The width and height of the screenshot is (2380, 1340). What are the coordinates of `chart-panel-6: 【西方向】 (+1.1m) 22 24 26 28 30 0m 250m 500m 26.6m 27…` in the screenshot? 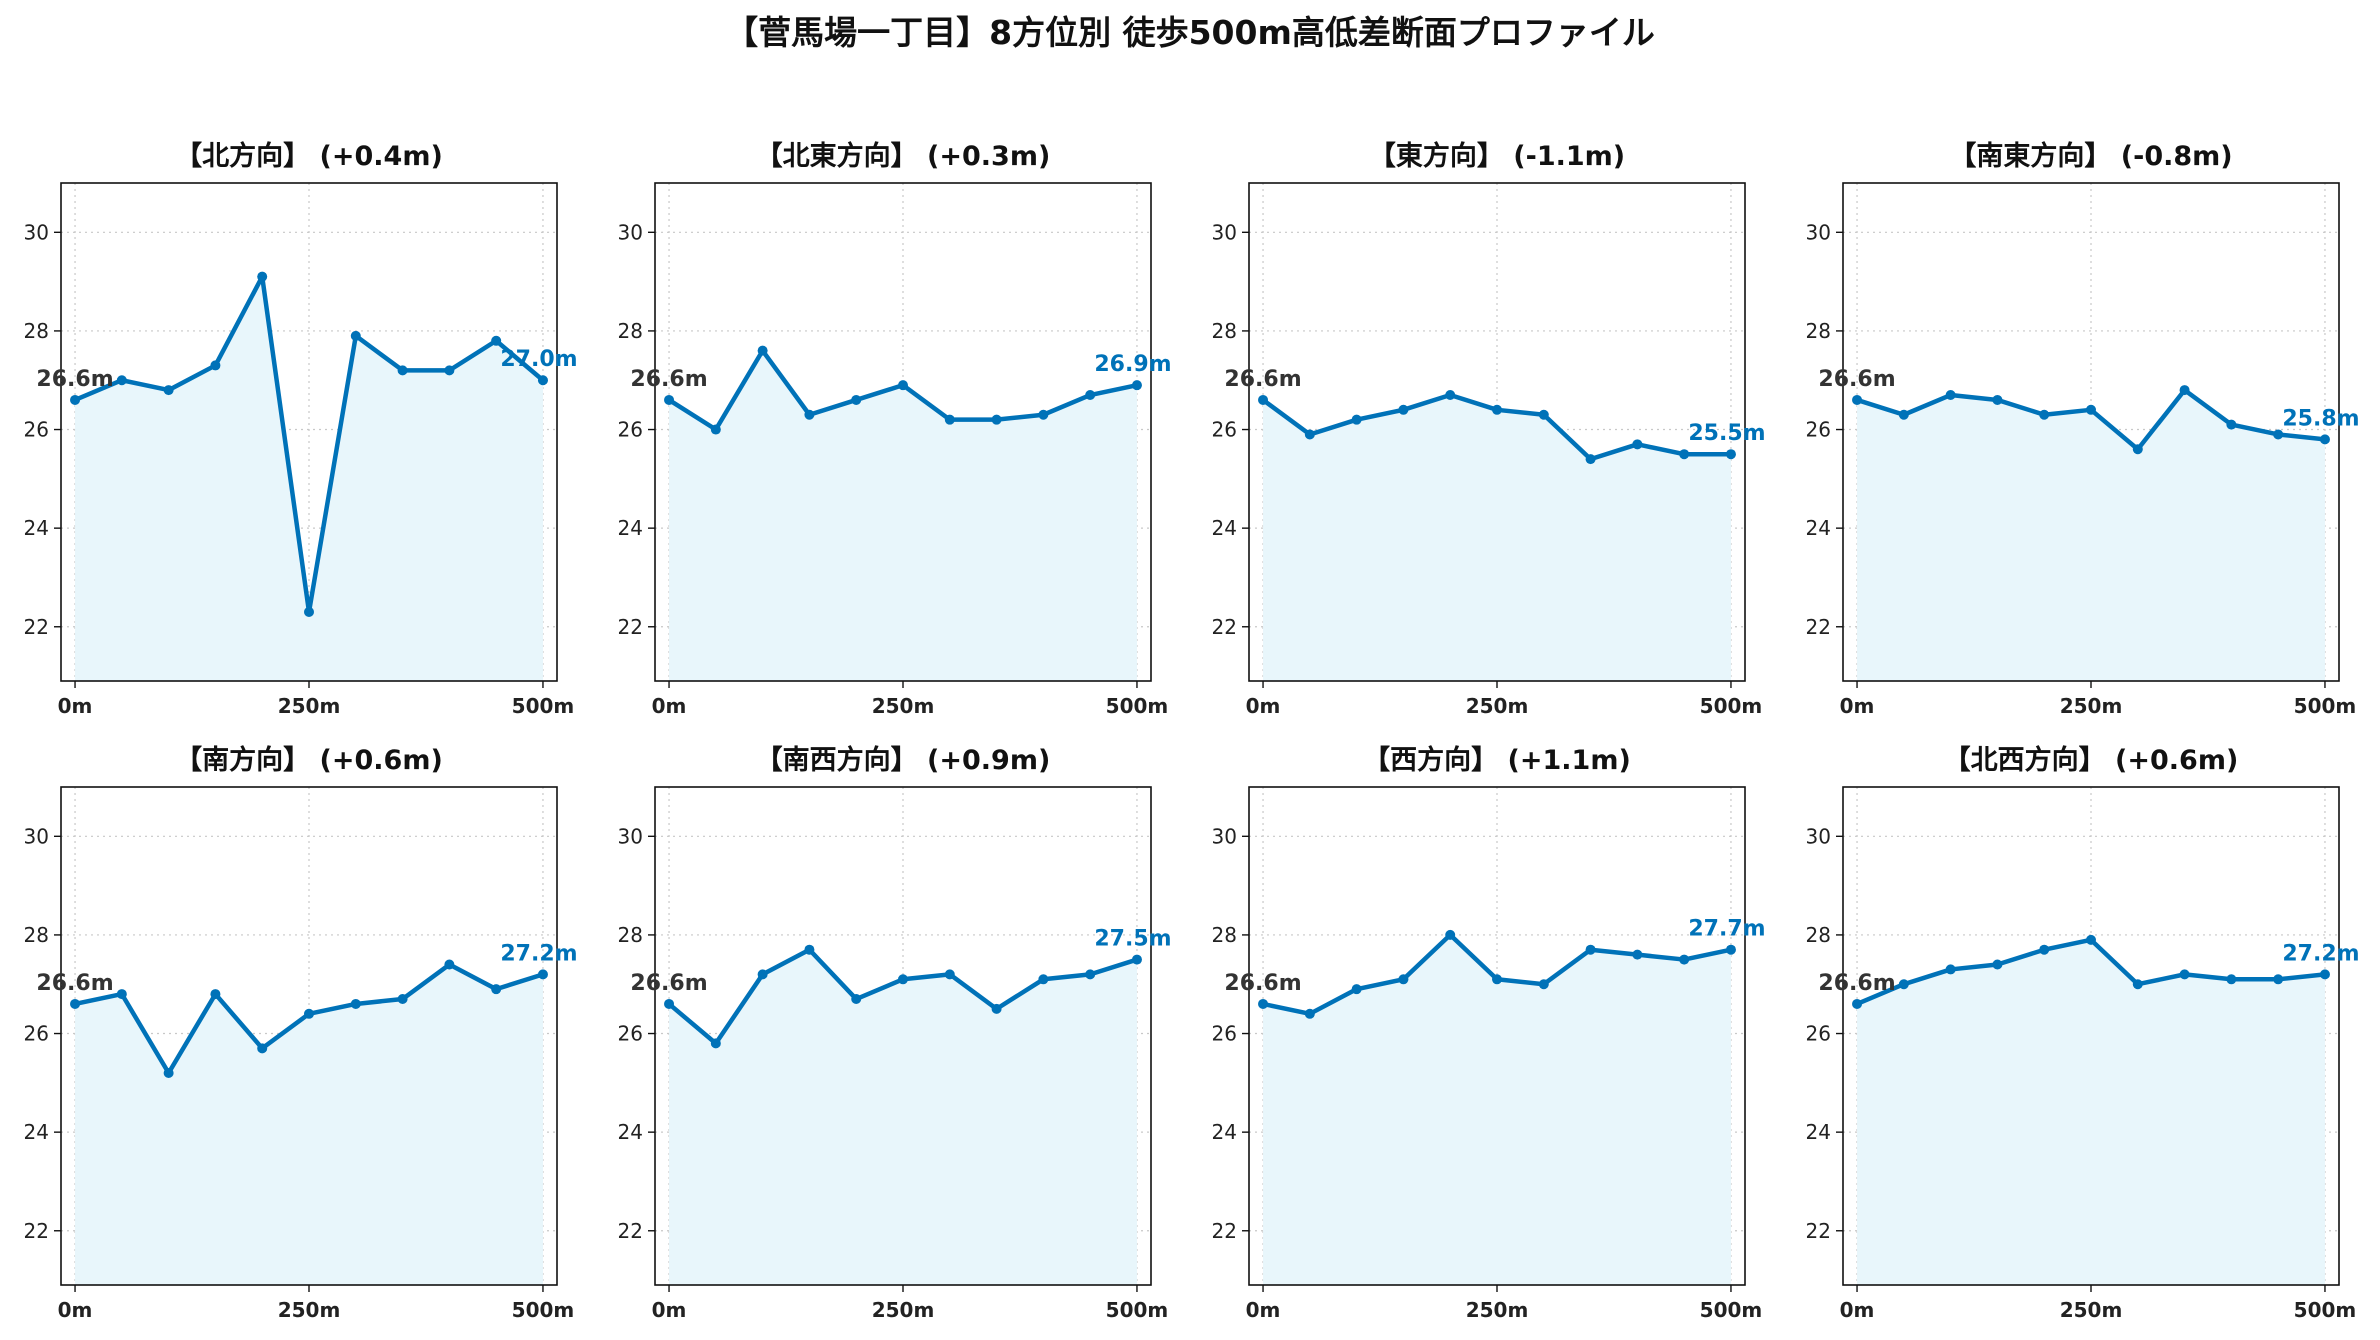 It's located at (1489, 1033).